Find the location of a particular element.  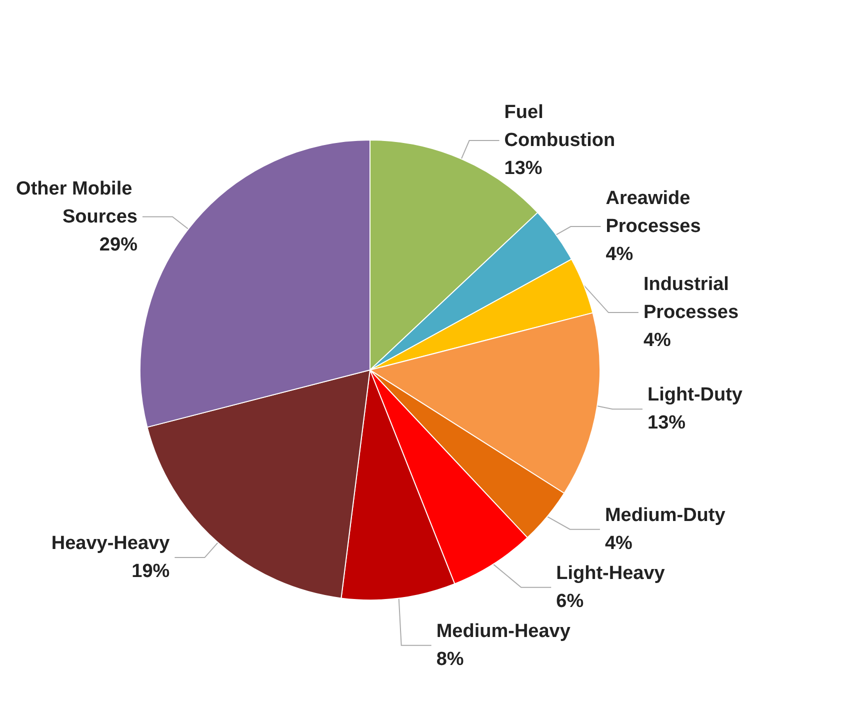

slice-label: Other Mobile Sources is located at coordinates (77, 203).